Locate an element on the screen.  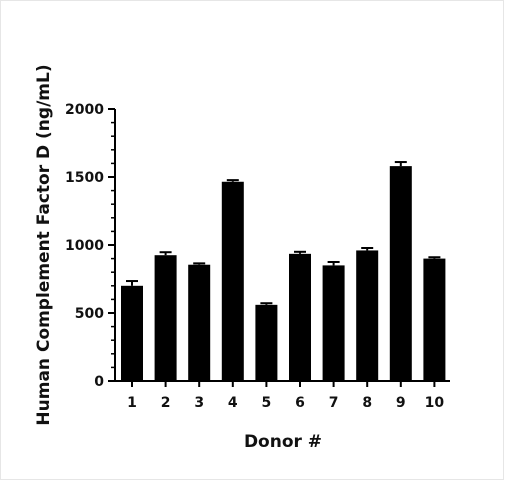
y-tick-label: 1500 is located at coordinates (84, 178).